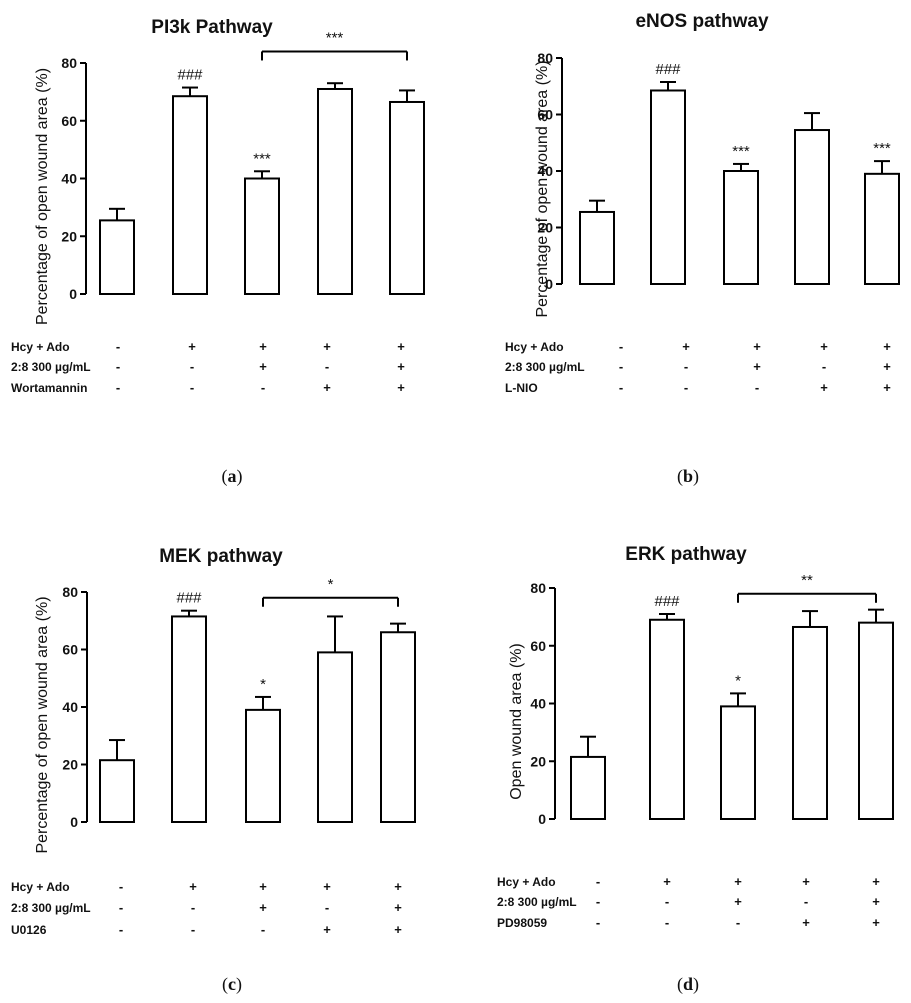 The image size is (911, 1003). What do you see at coordinates (232, 984) in the screenshot?
I see `caption-c-letter: c` at bounding box center [232, 984].